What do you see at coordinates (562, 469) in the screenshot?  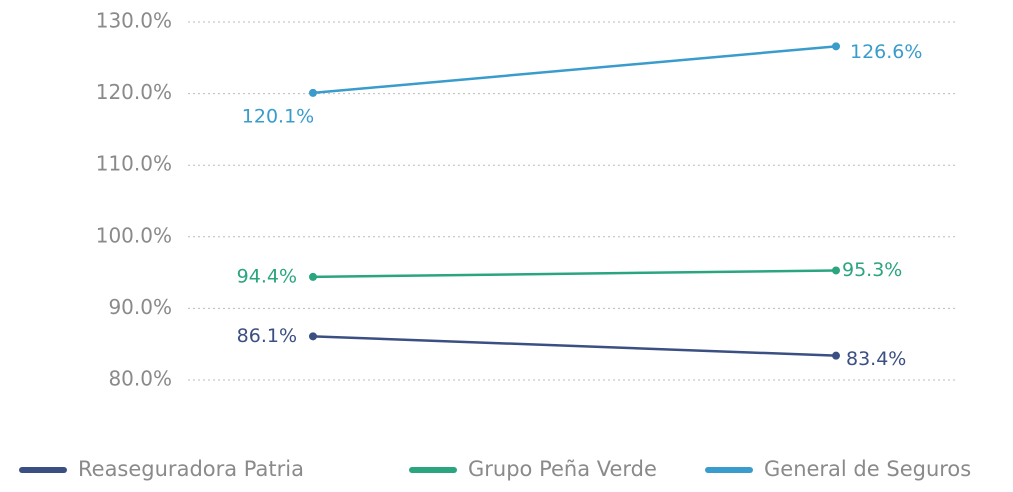 I see `legend-label: Grupo Peña Verde` at bounding box center [562, 469].